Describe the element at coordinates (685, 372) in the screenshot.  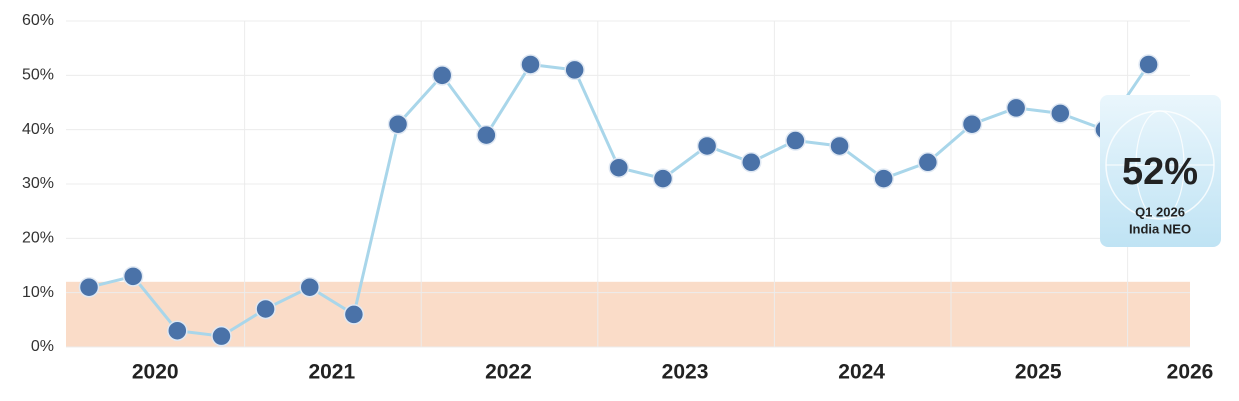
I see `x-tick-label: 2023` at that location.